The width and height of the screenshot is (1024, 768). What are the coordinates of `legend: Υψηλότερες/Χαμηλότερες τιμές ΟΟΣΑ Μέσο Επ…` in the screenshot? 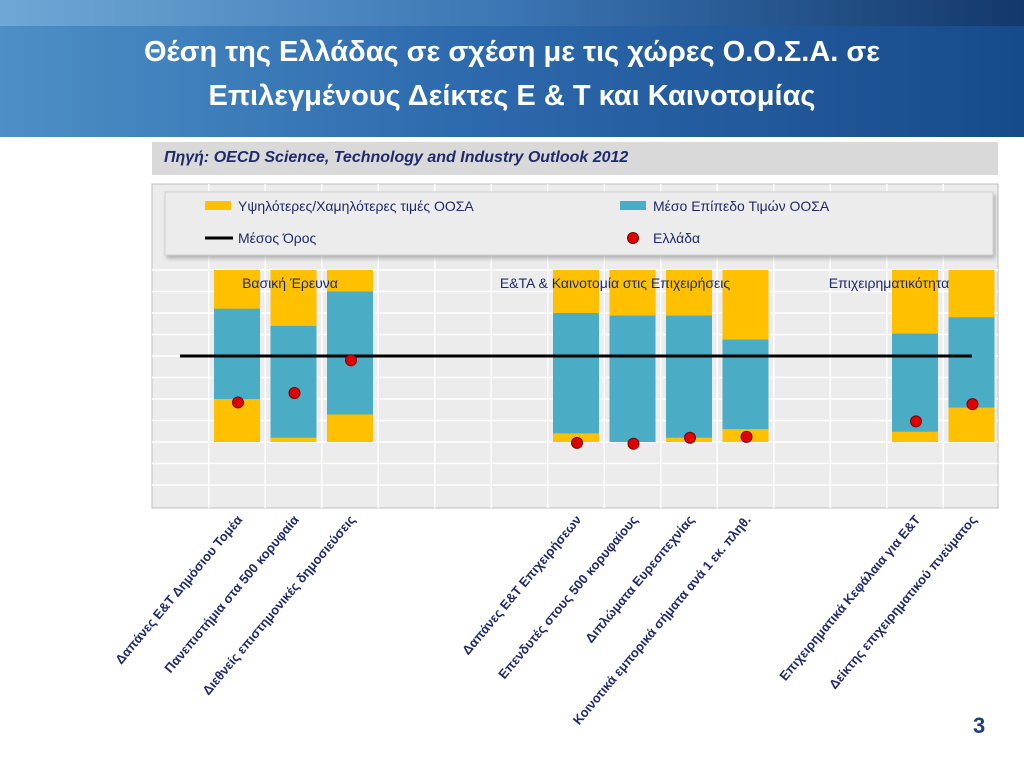 It's located at (579, 223).